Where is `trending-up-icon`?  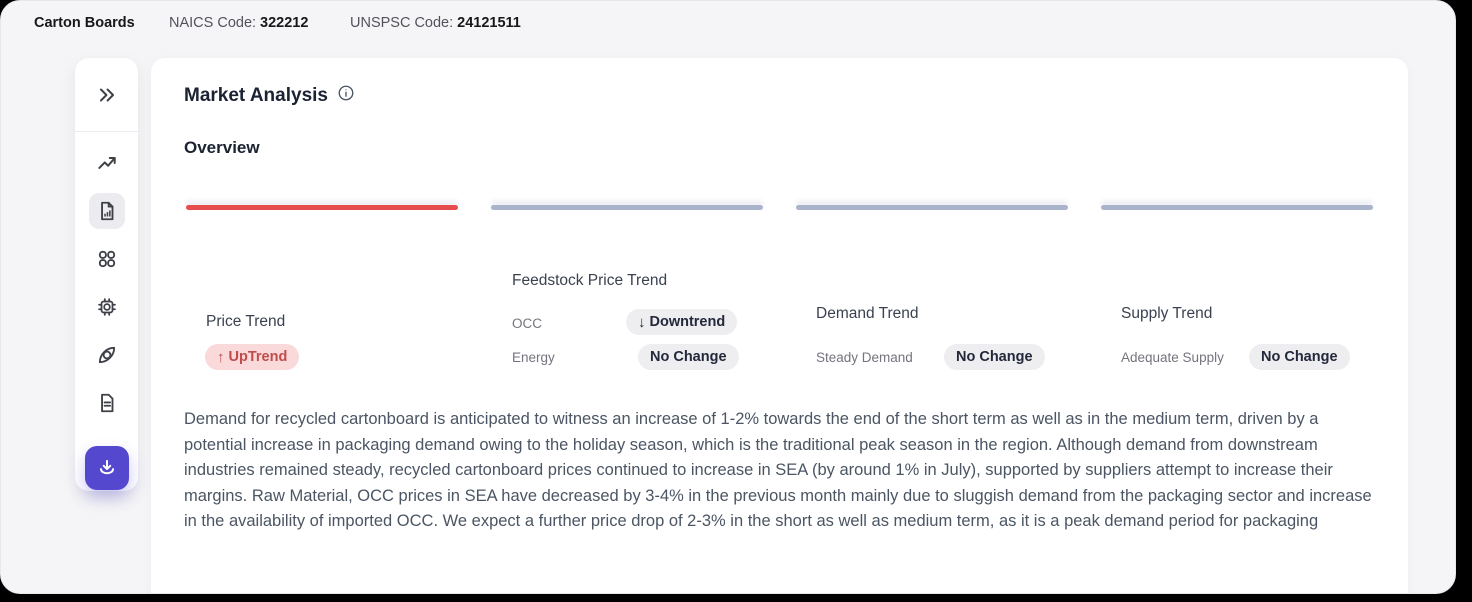 trending-up-icon is located at coordinates (107, 163).